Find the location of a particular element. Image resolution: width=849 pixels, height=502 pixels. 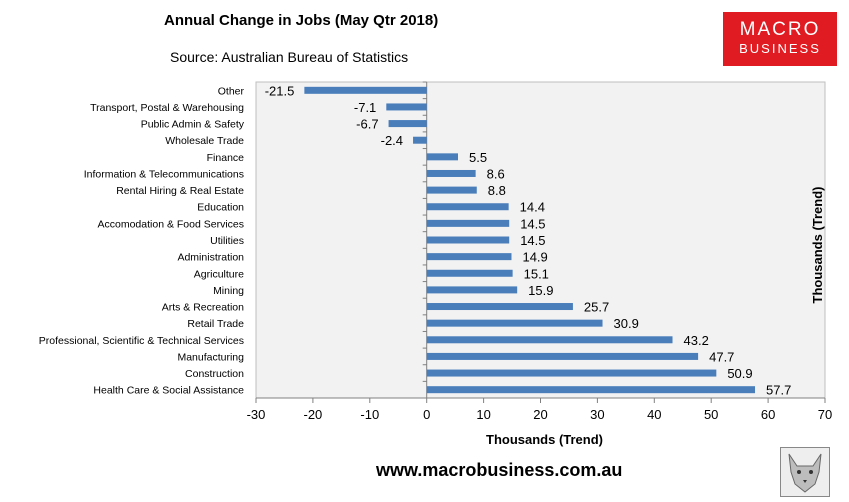

category-label: Retail Trade is located at coordinates (215, 324).